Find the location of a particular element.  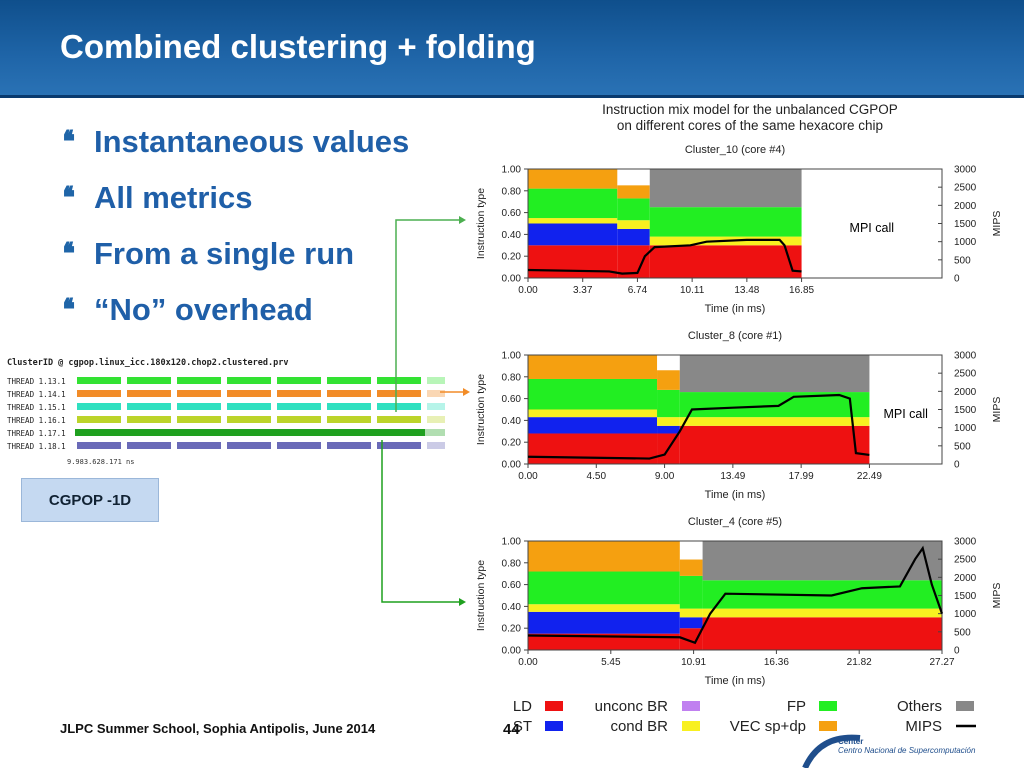

logo-text: Centro Nacional de Supercomputación is located at coordinates (907, 750).